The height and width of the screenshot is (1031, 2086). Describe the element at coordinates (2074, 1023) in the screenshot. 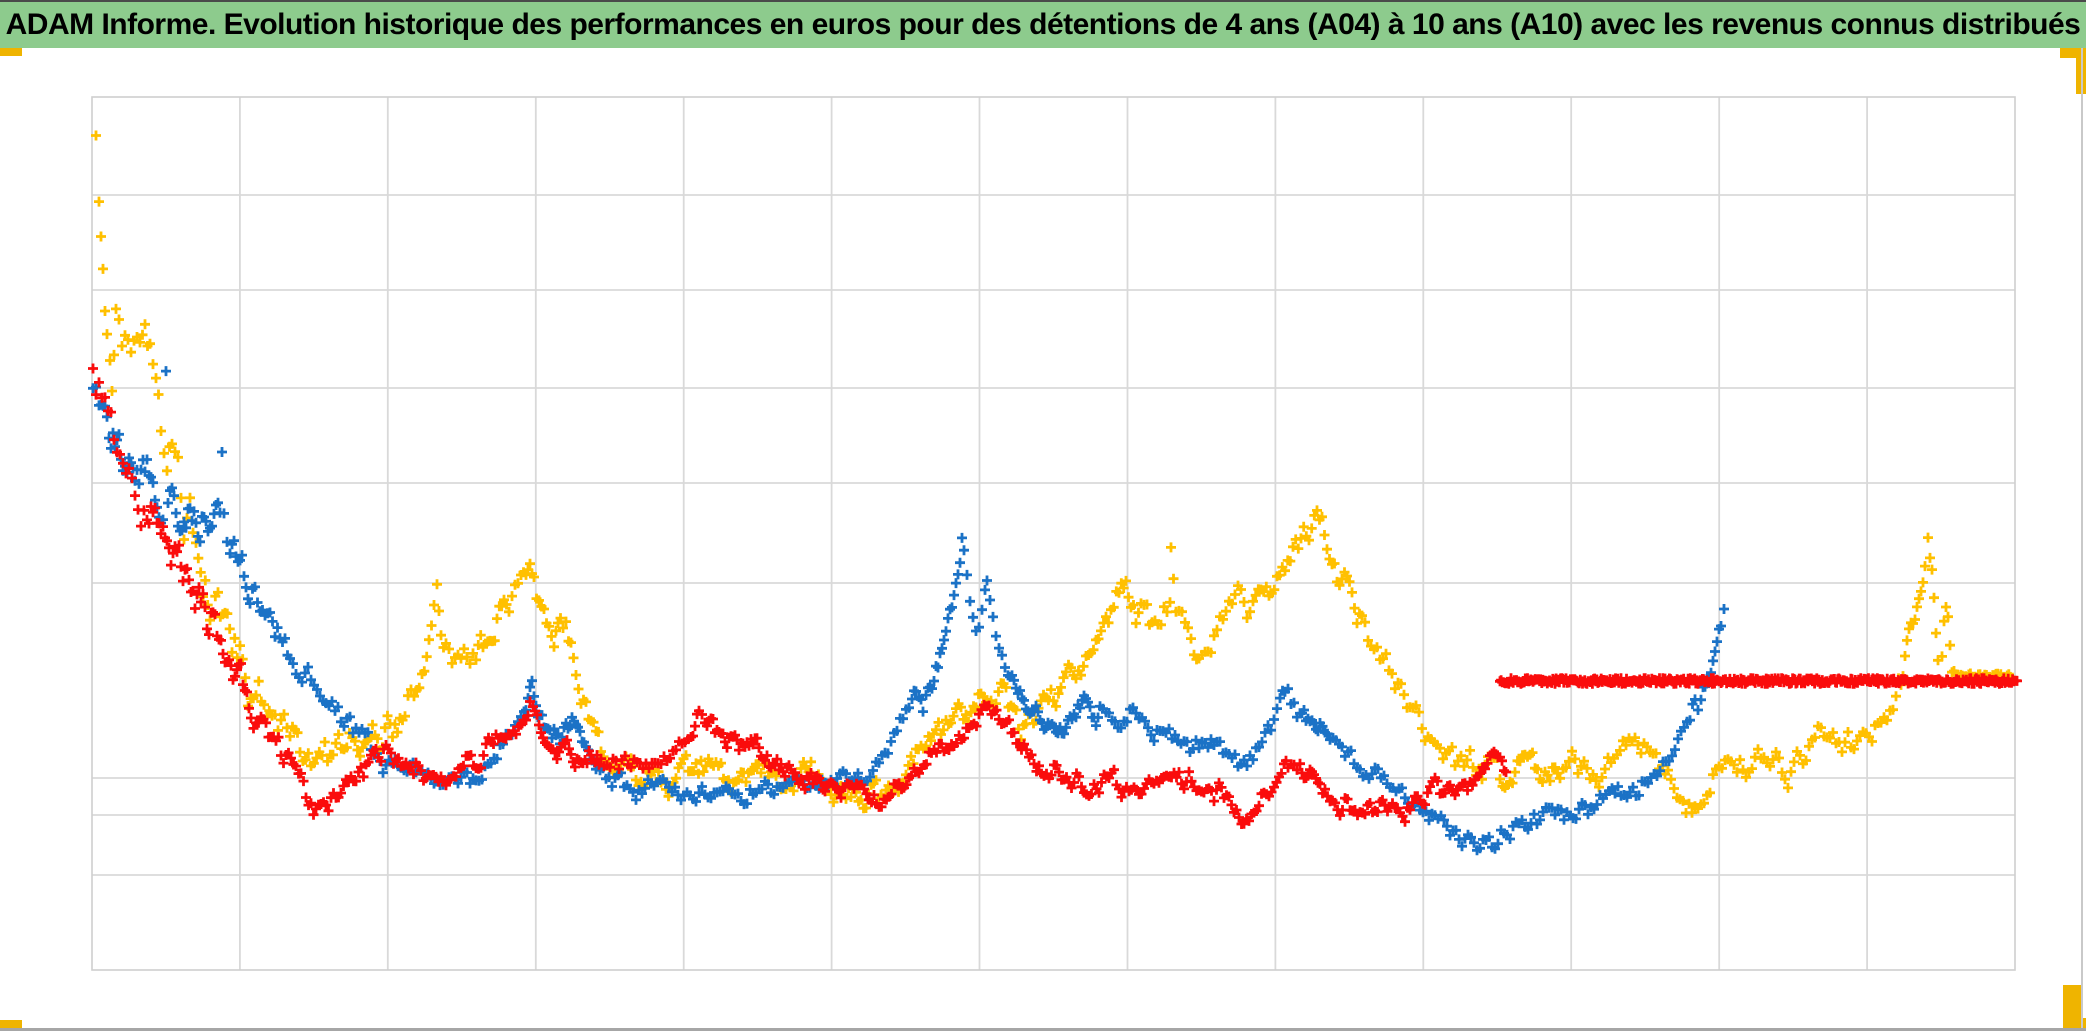

I see `corner-accent-bottom-right` at that location.